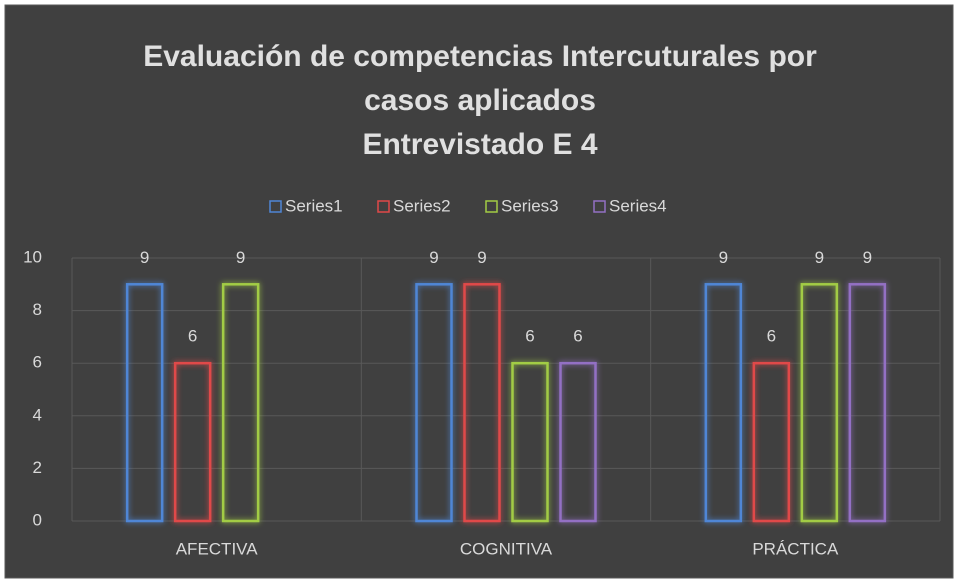 The image size is (959, 580). Describe the element at coordinates (638, 205) in the screenshot. I see `legend-label: Series4` at that location.